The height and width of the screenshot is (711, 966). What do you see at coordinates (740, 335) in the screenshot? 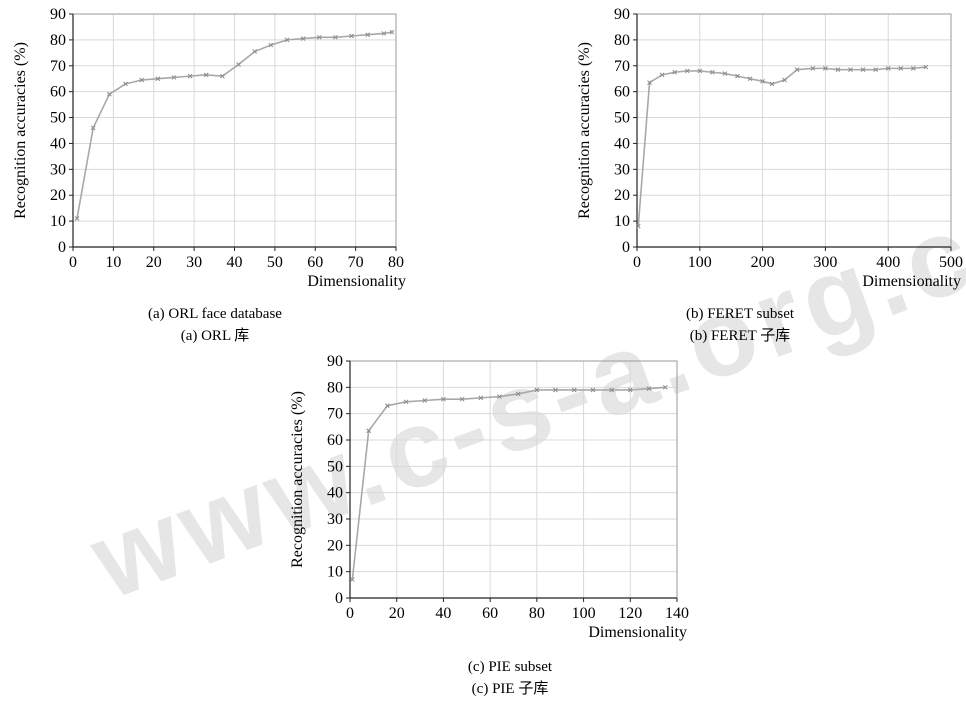
I see `caption-cn: (b) FERET 子库` at bounding box center [740, 335].